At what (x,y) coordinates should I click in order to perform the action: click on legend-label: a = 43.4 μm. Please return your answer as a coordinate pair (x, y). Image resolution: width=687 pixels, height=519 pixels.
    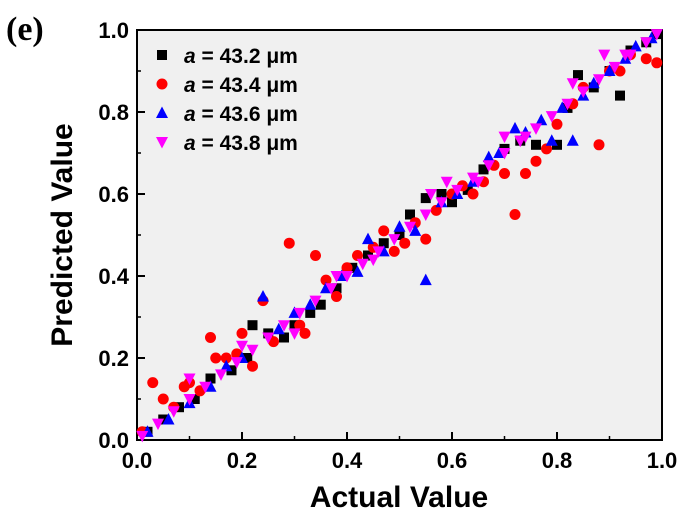
    Looking at the image, I should click on (241, 85).